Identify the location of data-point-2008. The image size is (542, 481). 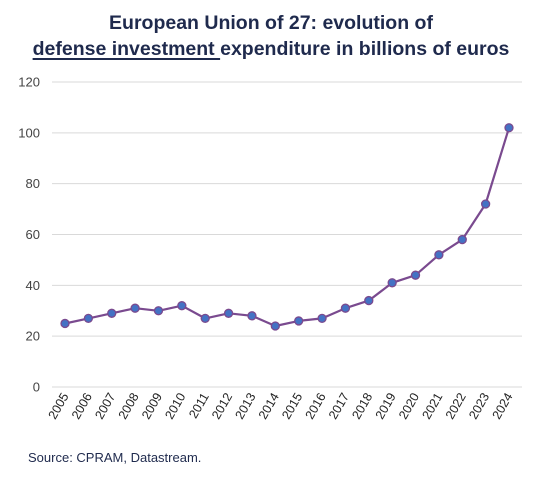
(135, 308).